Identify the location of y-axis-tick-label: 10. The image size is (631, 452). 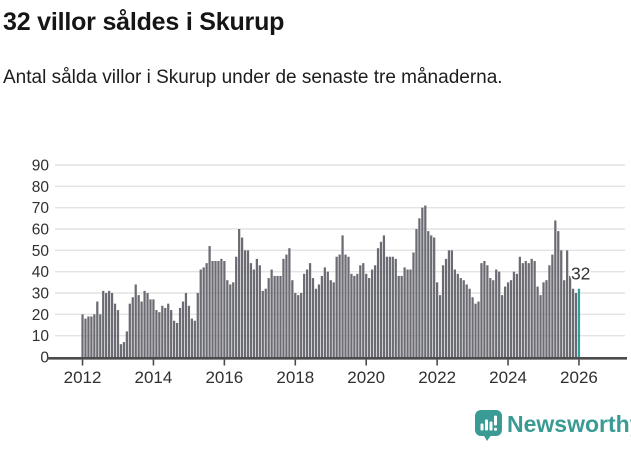
(41, 336).